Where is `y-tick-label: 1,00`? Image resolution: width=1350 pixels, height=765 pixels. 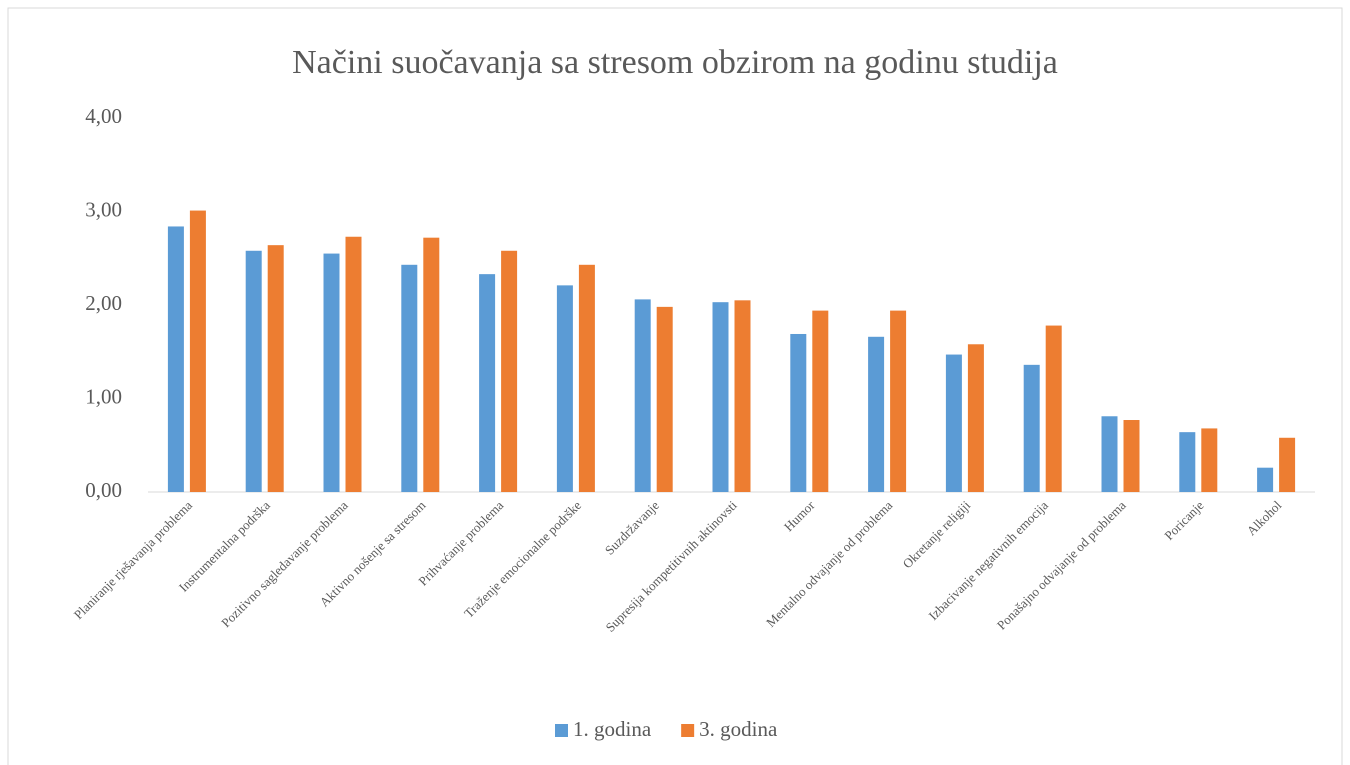 y-tick-label: 1,00 is located at coordinates (103, 396).